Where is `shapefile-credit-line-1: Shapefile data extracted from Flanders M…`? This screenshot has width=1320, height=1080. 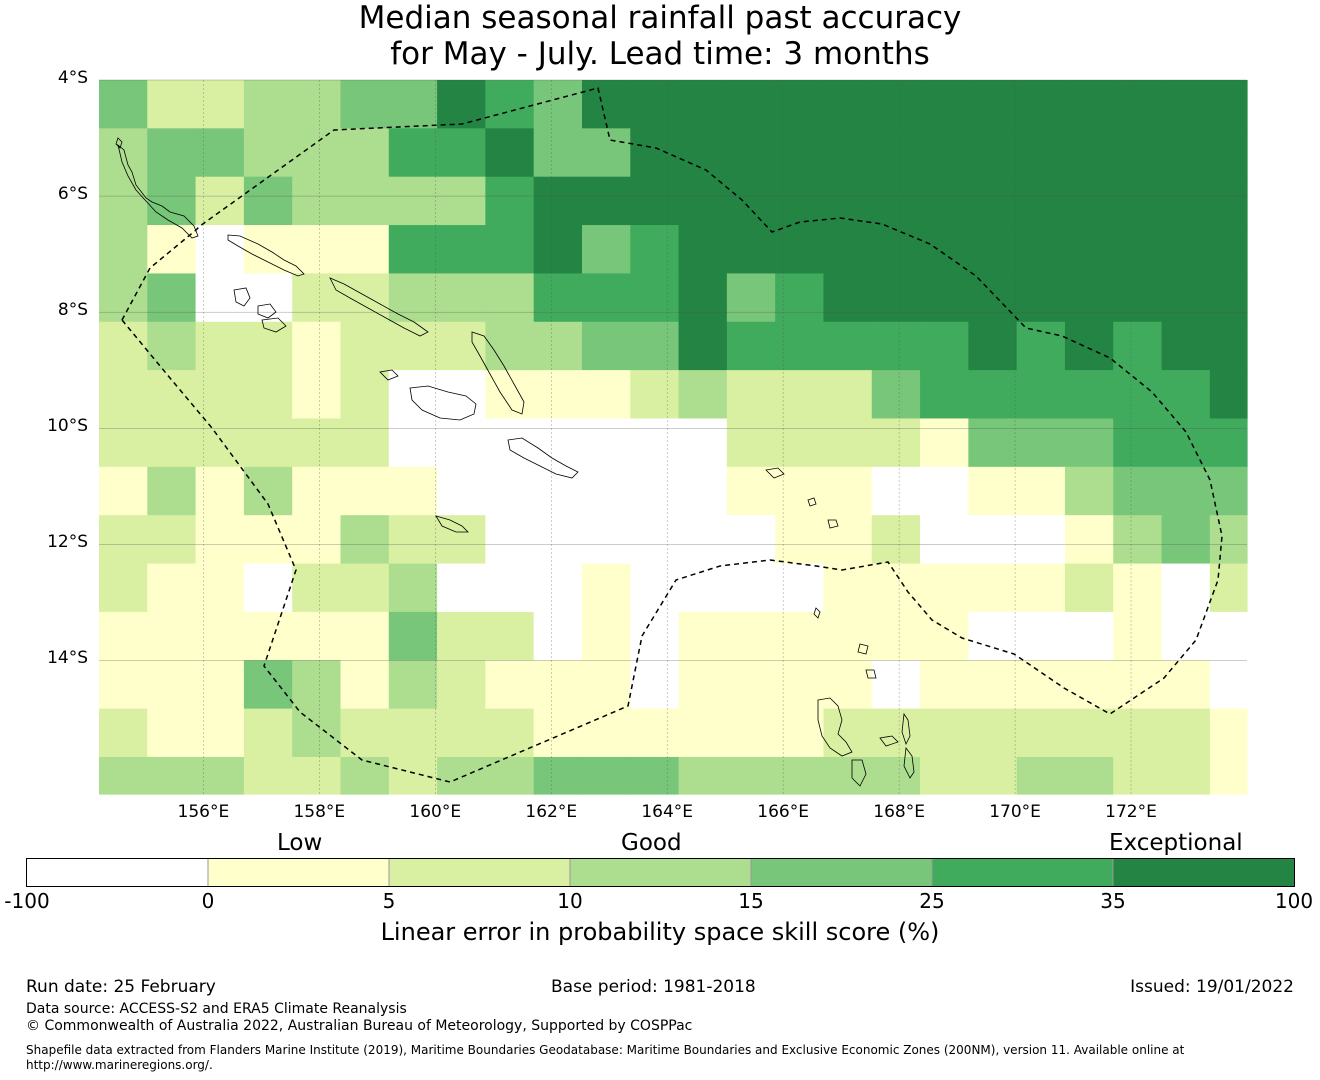
shapefile-credit-line-1: Shapefile data extracted from Flanders M… is located at coordinates (605, 1050).